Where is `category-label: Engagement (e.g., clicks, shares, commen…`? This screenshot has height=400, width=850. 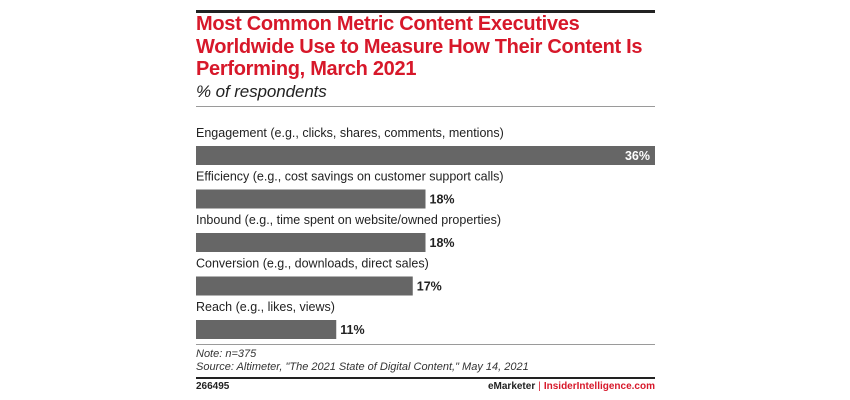 category-label: Engagement (e.g., clicks, shares, commen… is located at coordinates (350, 133).